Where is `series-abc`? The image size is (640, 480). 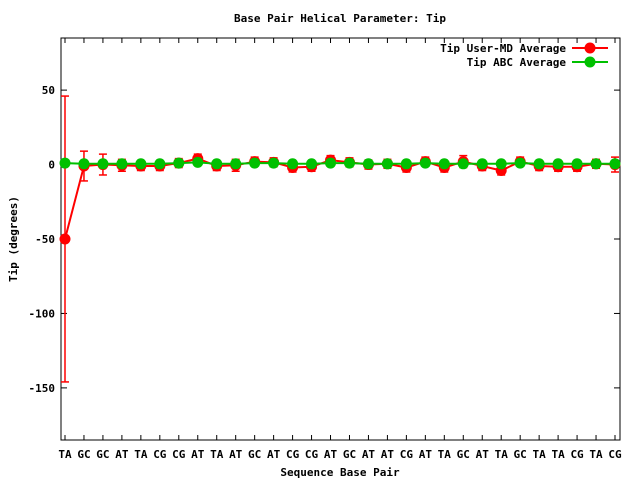
series-abc is located at coordinates (340, 163).